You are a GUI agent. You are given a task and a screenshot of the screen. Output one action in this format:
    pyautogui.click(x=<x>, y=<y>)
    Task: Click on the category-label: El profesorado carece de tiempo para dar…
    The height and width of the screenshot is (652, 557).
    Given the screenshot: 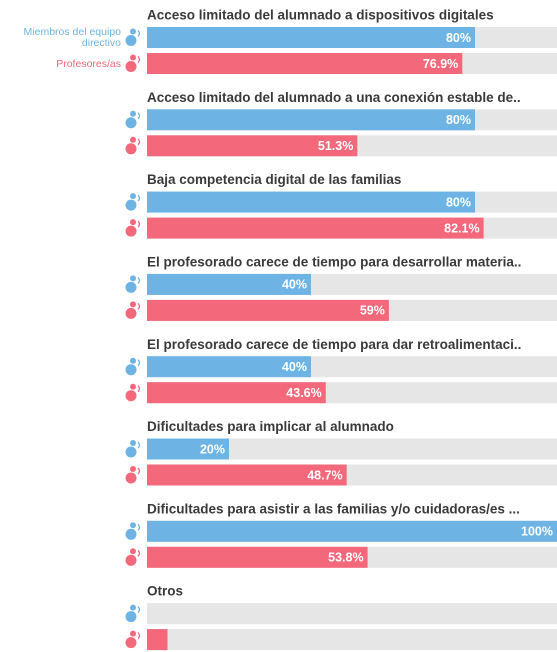 What is the action you would take?
    pyautogui.click(x=334, y=344)
    